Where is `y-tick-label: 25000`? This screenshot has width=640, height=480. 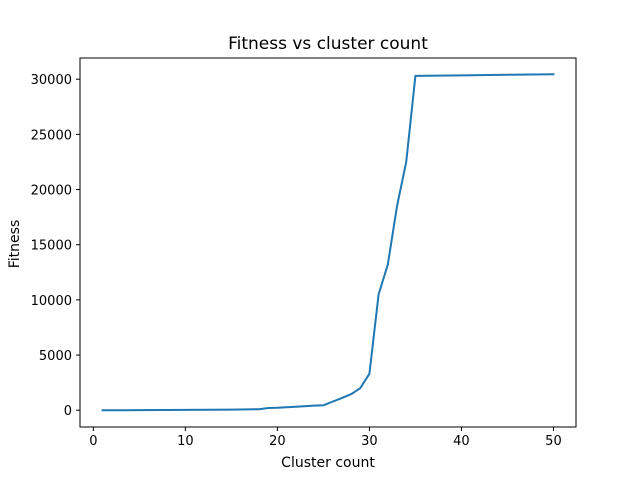 y-tick-label: 25000 is located at coordinates (51, 135).